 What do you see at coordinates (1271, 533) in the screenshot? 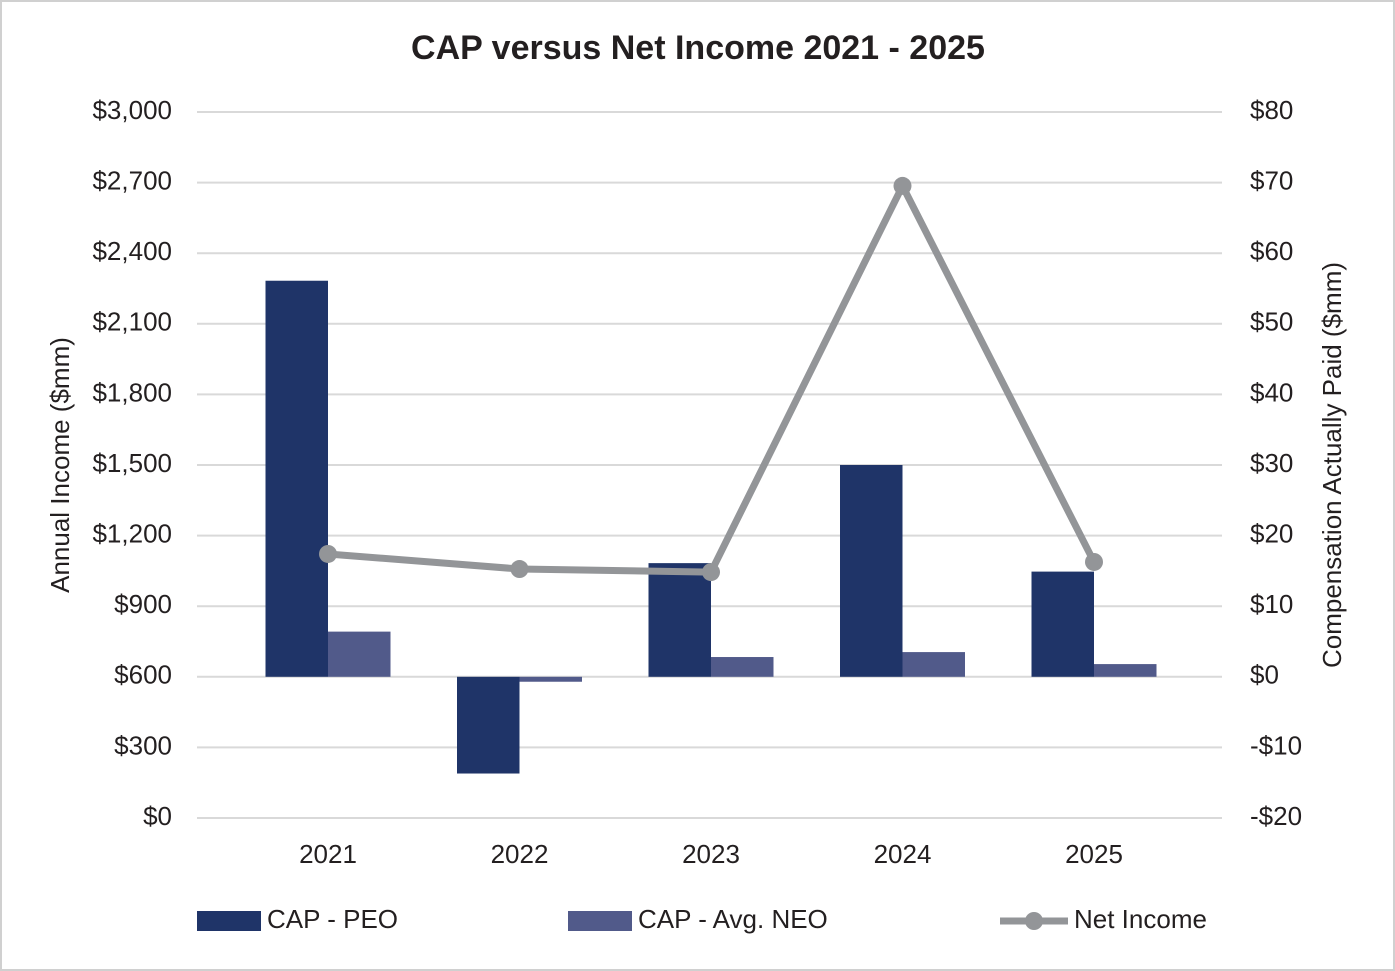
I see `y2-tick-label: $20` at bounding box center [1271, 533].